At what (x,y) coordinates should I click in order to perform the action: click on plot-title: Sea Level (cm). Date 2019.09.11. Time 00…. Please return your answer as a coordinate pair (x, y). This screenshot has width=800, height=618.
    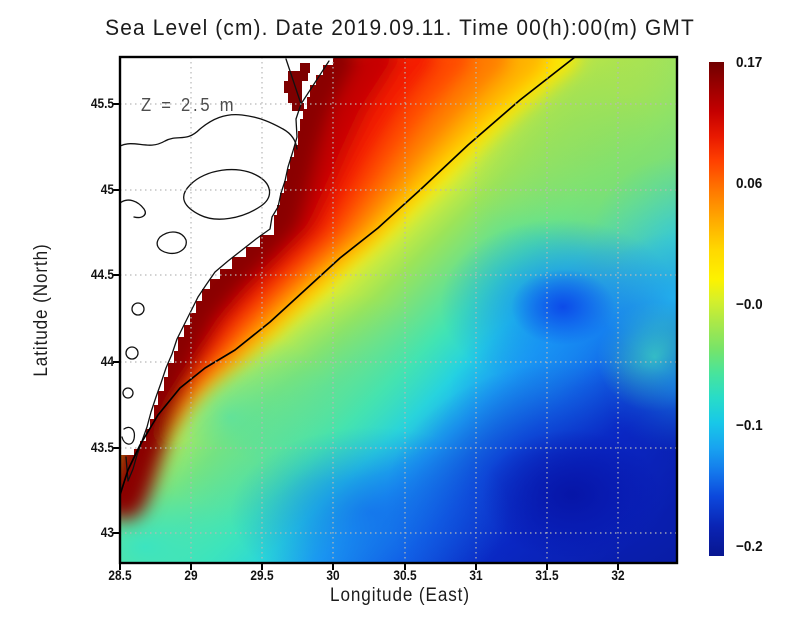
    Looking at the image, I should click on (400, 27).